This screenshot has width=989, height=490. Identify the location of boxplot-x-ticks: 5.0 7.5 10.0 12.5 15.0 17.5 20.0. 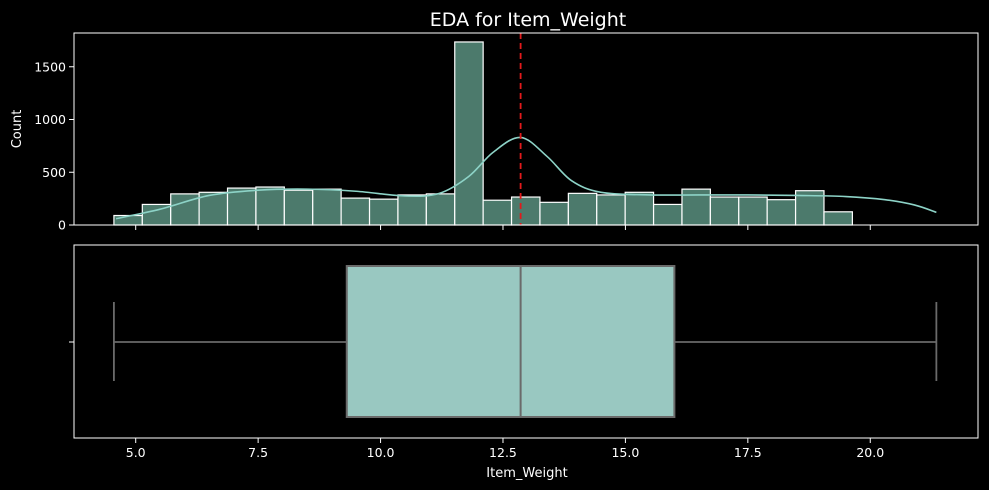
(505, 449).